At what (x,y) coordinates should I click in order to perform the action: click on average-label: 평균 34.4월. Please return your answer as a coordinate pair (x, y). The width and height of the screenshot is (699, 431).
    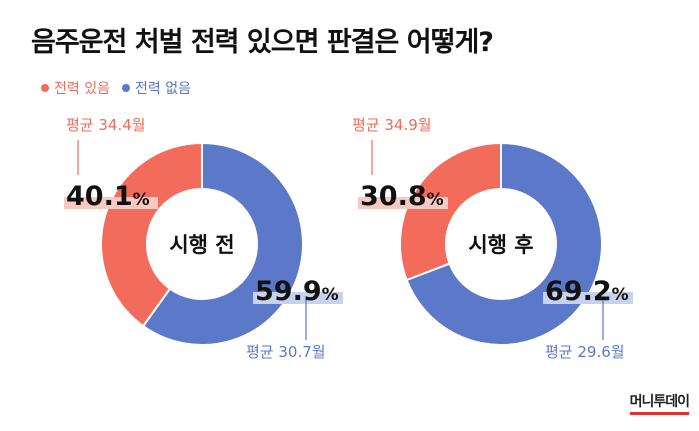
    Looking at the image, I should click on (106, 125).